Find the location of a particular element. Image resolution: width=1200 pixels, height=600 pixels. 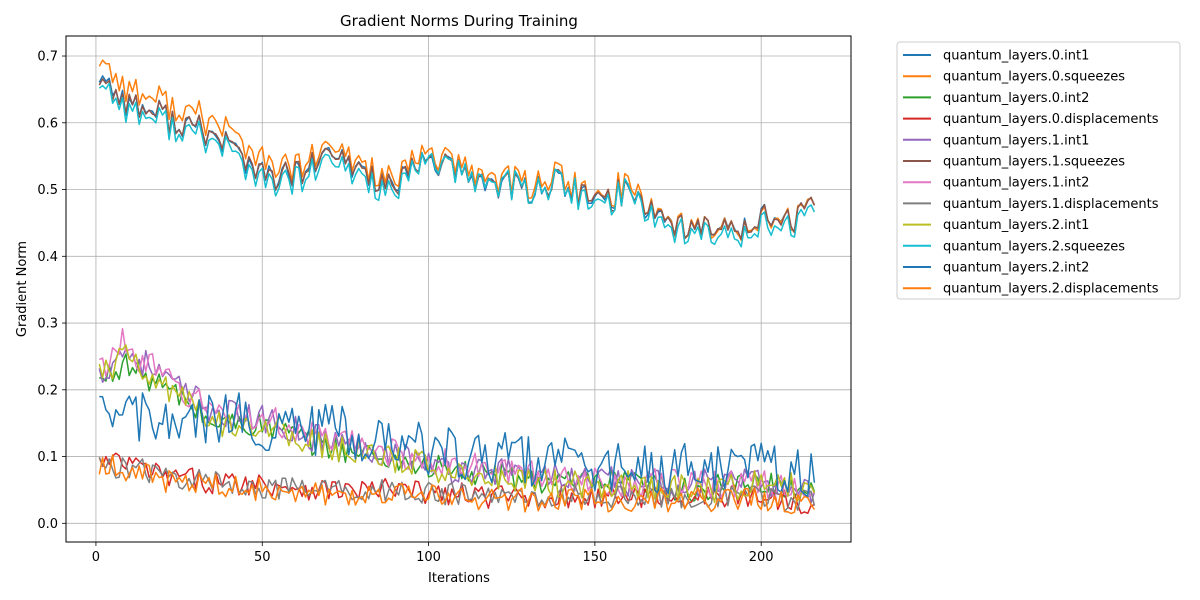

y-tick-label: 0.3 is located at coordinates (47, 324).